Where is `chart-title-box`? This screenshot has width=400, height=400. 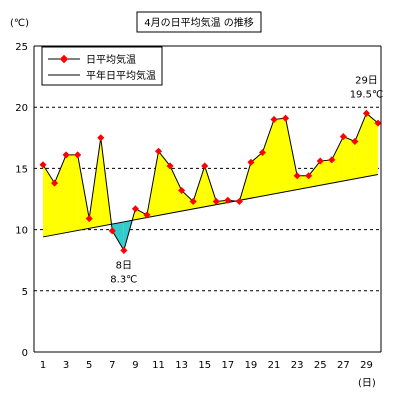 chart-title-box is located at coordinates (199, 22).